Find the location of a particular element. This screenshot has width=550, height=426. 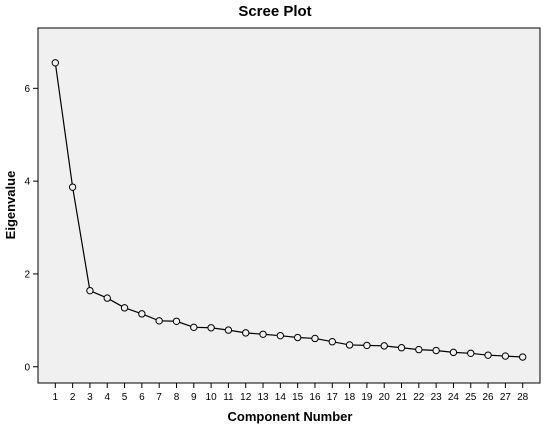

x-tick-label: 23 is located at coordinates (437, 397).